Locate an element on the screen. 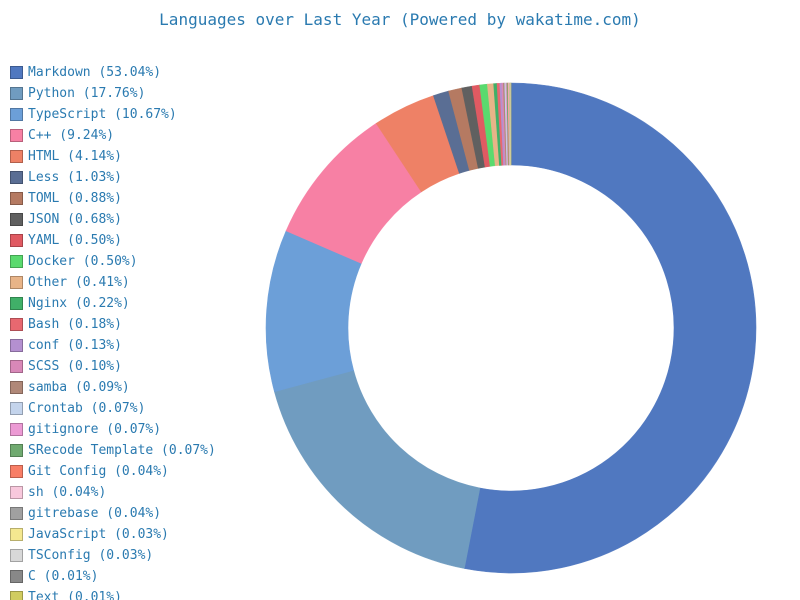 This screenshot has height=600, width=800. legend-label: Git Config (0.04%) is located at coordinates (98, 471).